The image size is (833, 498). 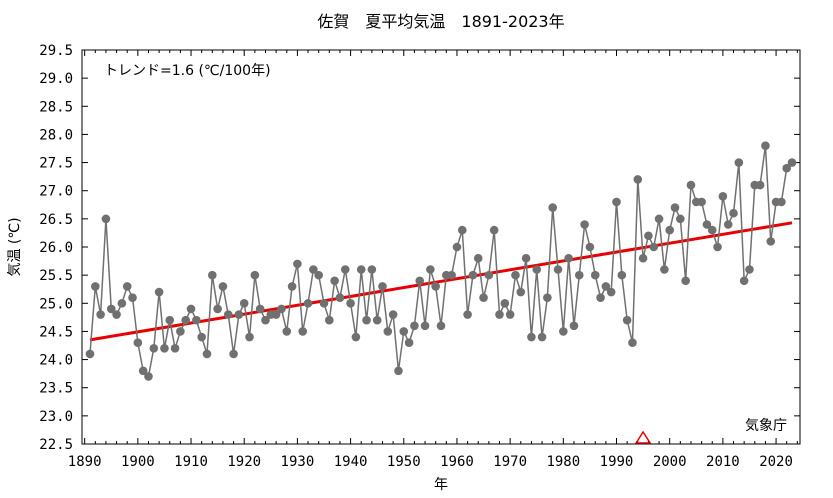 What do you see at coordinates (776, 462) in the screenshot?
I see `x-tick-label: 2020` at bounding box center [776, 462].